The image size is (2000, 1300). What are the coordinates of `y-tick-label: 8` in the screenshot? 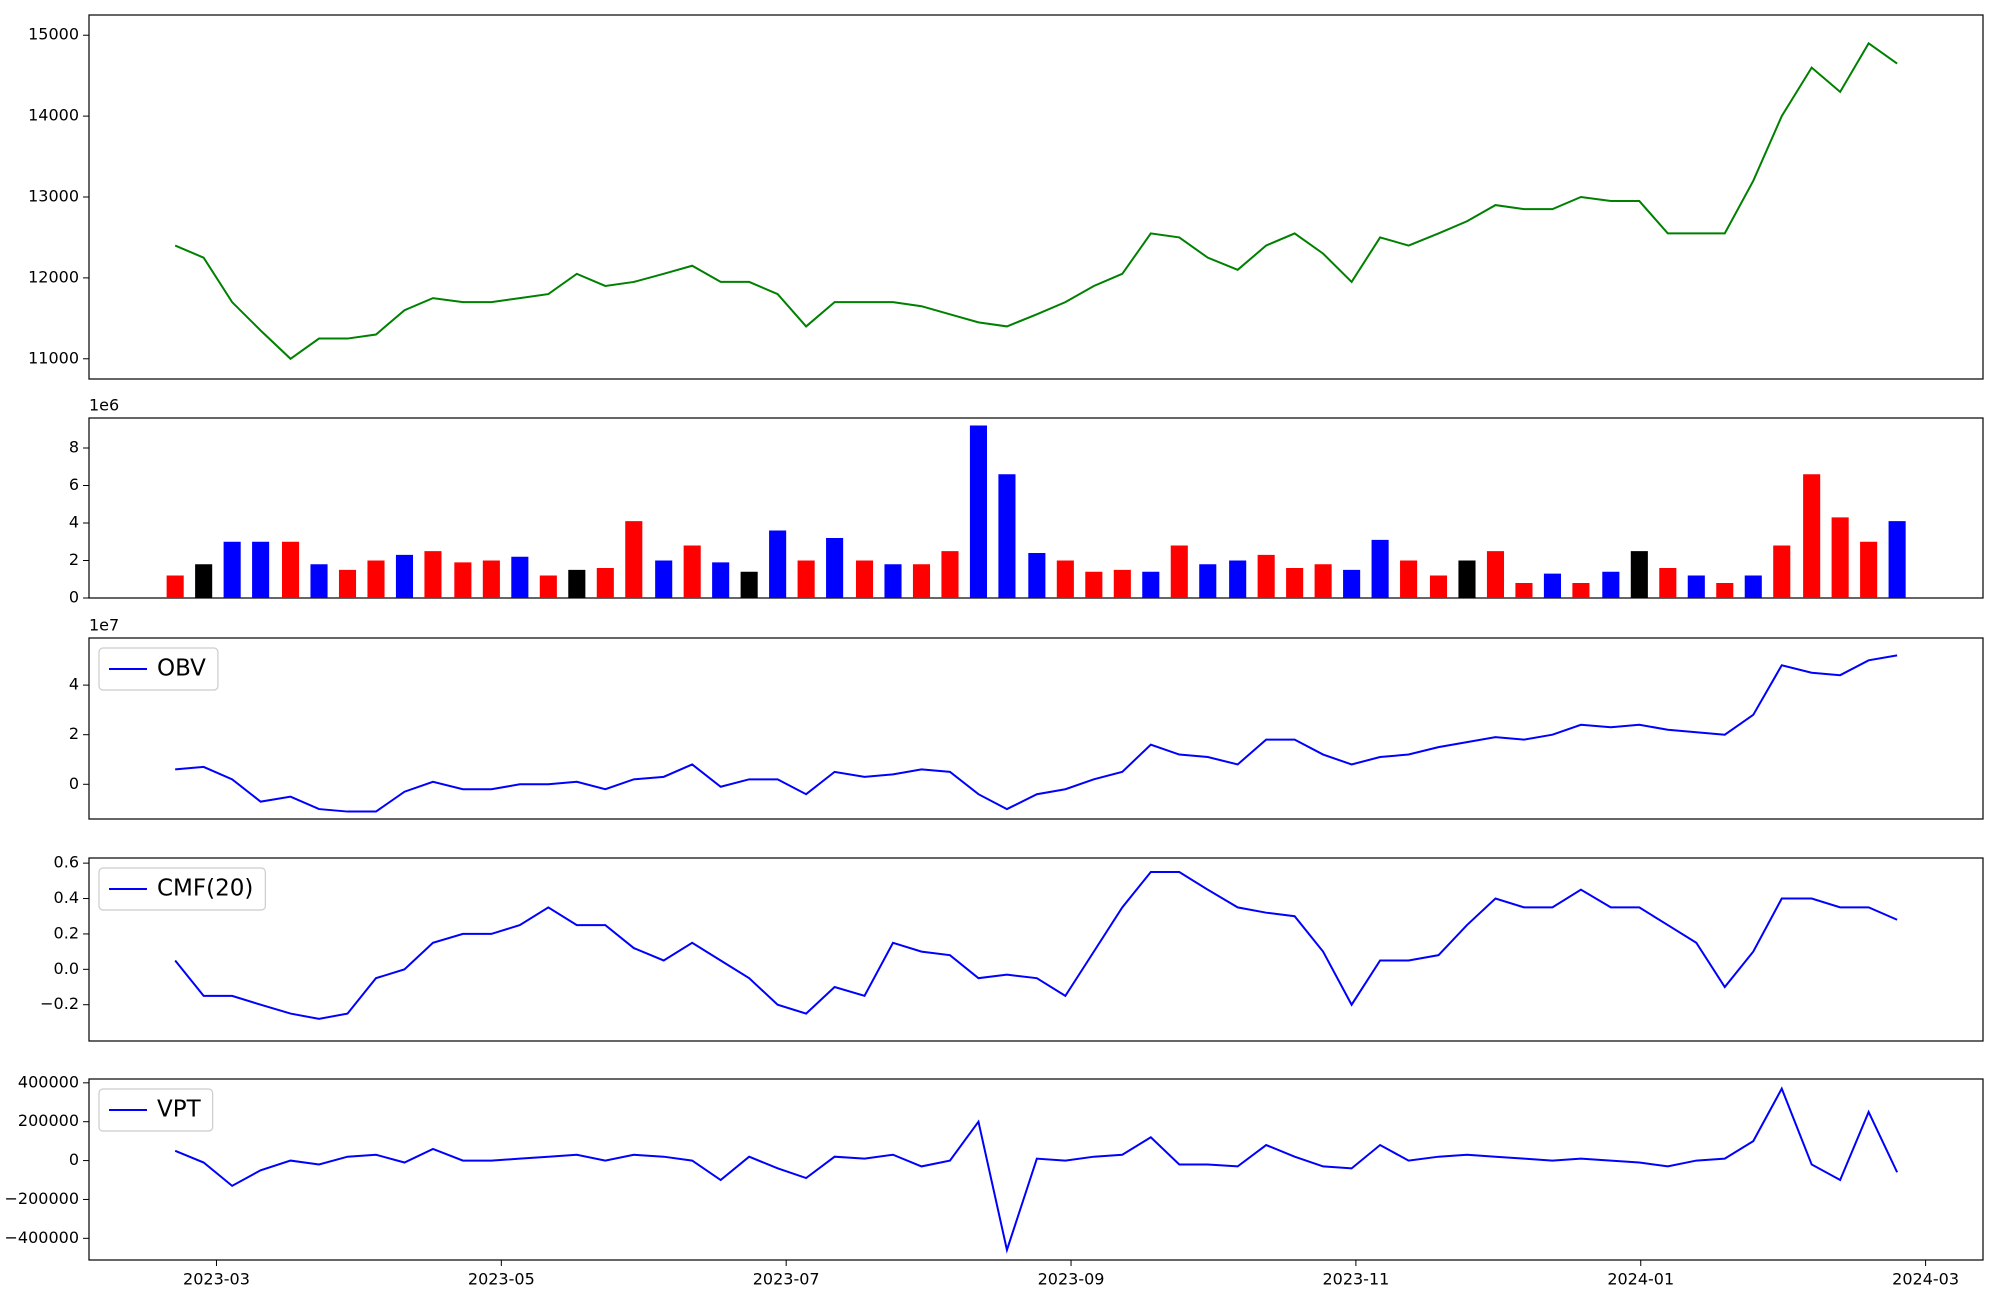 It's located at (74, 447).